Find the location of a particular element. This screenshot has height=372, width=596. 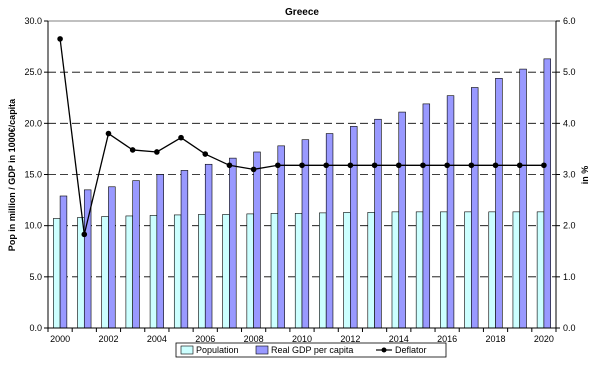

legend-label: Population is located at coordinates (217, 350).